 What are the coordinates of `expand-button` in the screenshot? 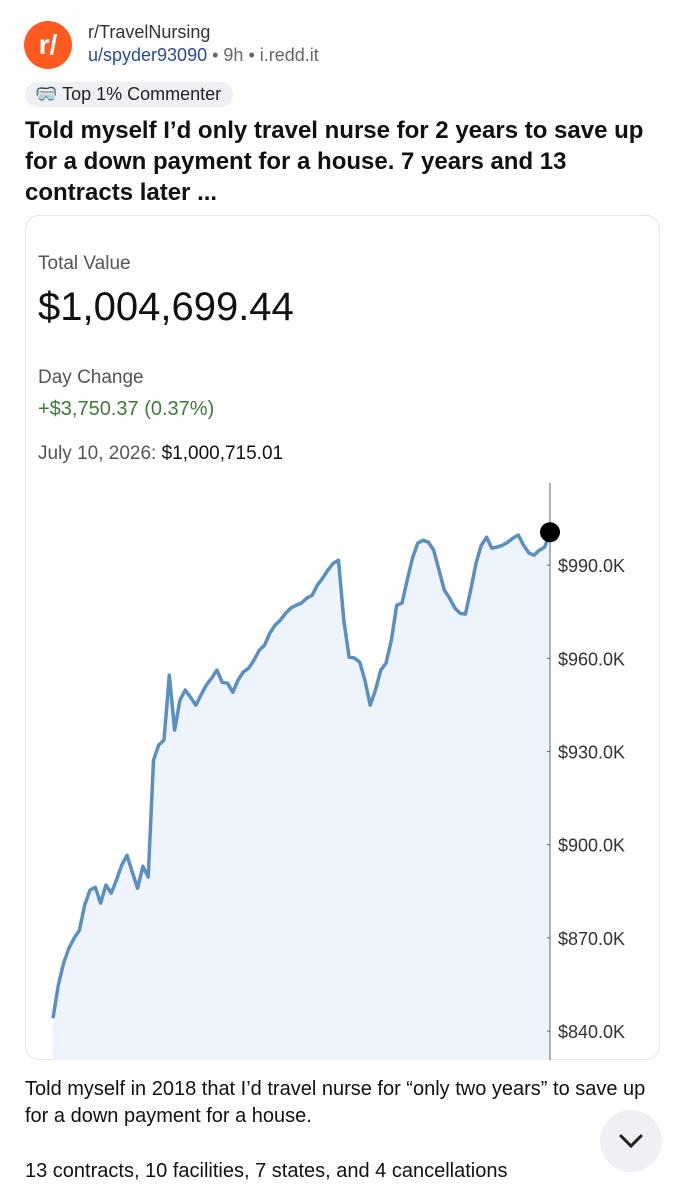 It's located at (631, 1141).